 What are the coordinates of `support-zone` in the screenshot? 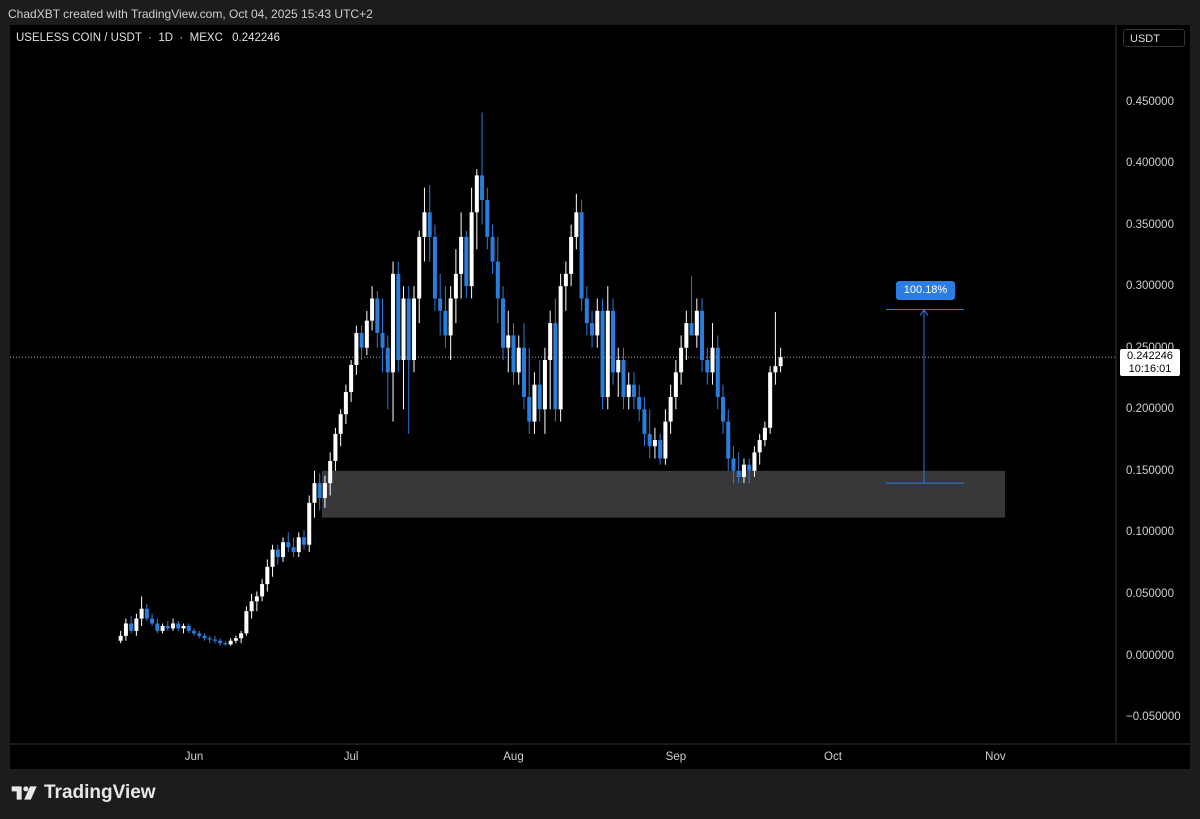 It's located at (663, 494).